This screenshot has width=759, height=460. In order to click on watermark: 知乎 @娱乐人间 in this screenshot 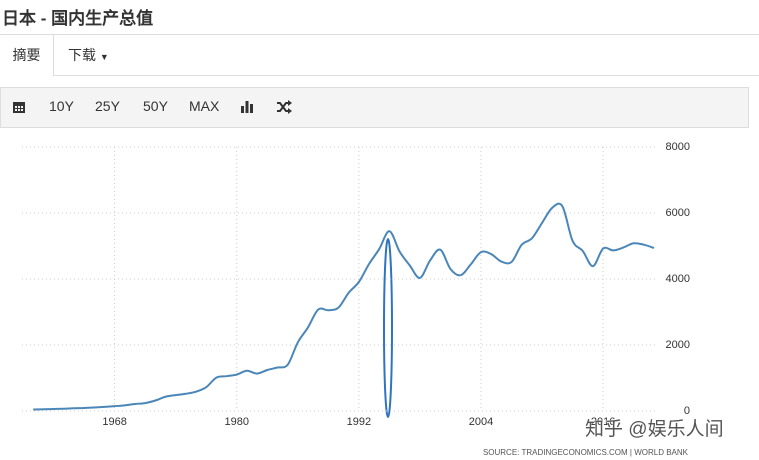, I will do `click(654, 429)`.